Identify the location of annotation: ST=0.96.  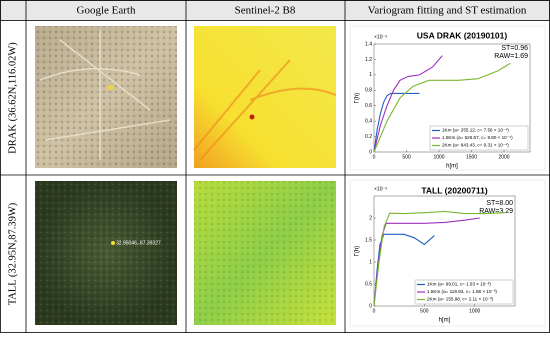
(514, 48).